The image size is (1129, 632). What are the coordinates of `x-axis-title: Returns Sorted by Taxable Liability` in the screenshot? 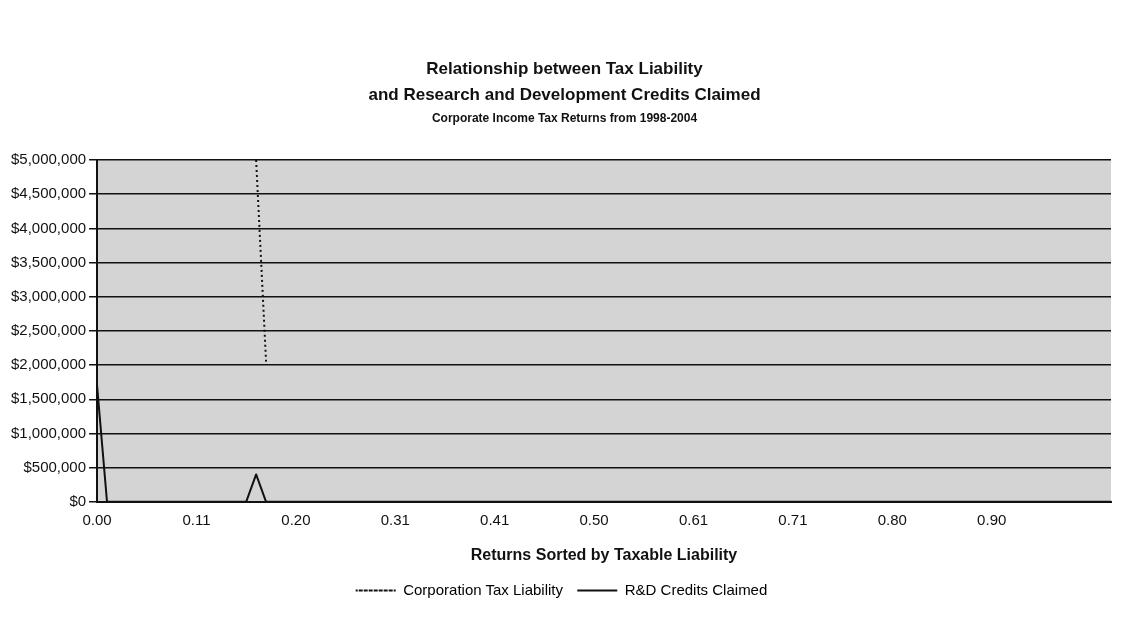 It's located at (604, 554).